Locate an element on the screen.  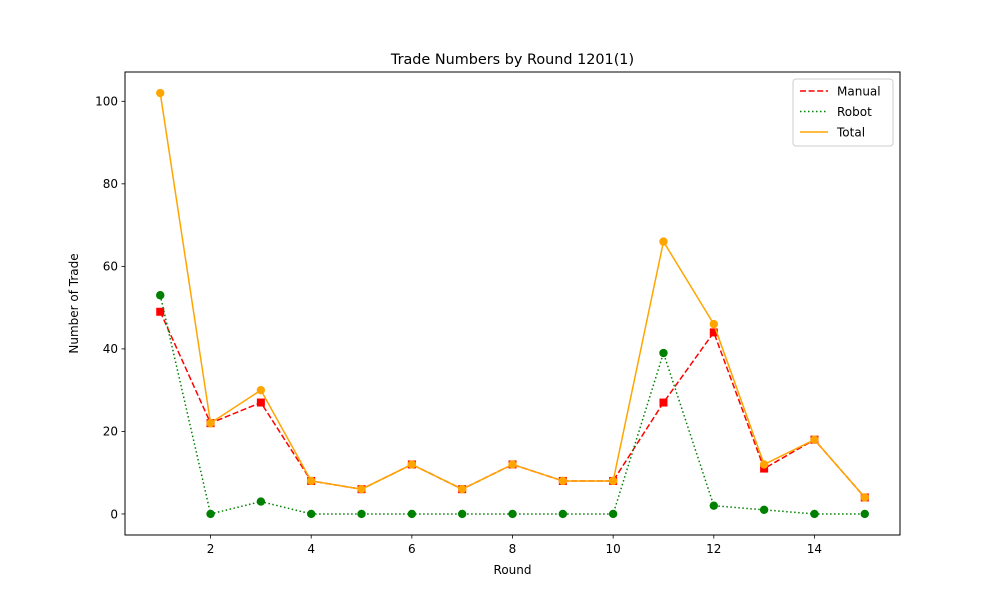
legend-label-robot: Robot is located at coordinates (854, 112).